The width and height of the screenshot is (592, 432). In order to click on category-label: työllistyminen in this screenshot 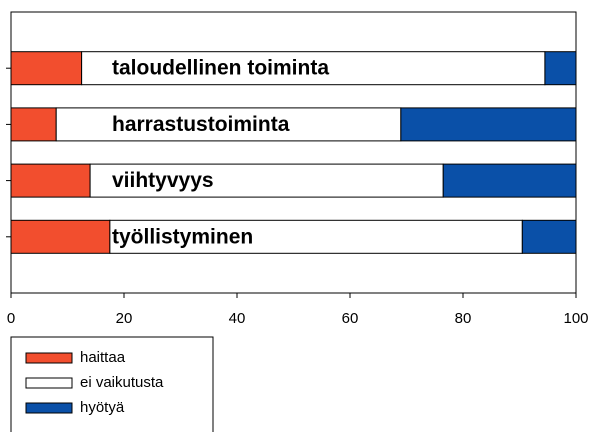, I will do `click(182, 236)`.